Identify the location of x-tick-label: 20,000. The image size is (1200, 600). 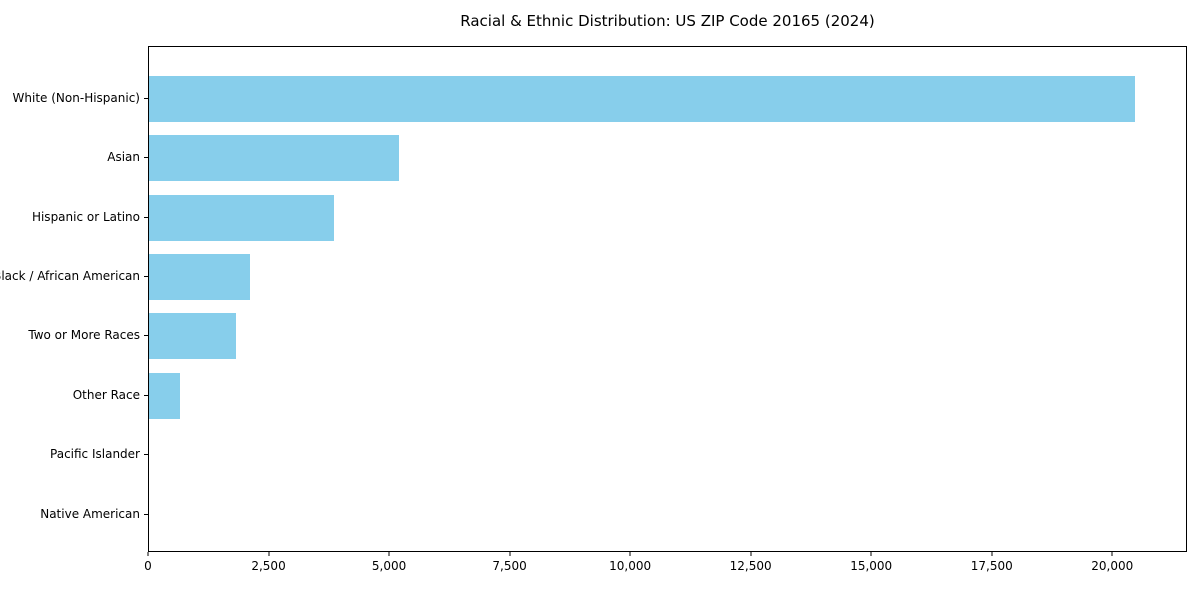
(1112, 566).